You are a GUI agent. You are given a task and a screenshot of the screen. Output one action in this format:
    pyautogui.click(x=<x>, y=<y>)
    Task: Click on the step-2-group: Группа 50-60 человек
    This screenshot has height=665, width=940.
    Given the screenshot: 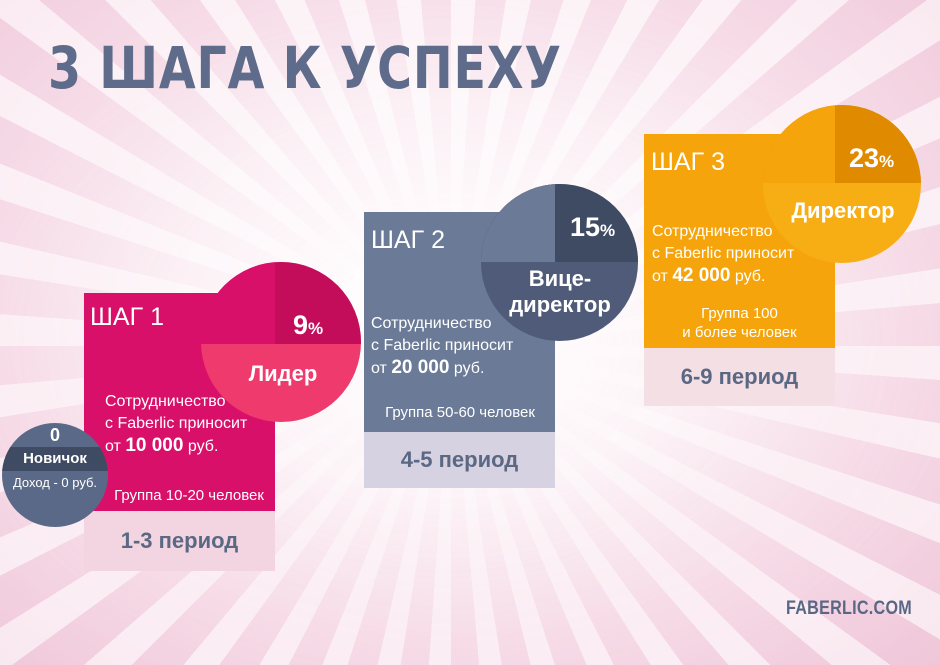 What is the action you would take?
    pyautogui.click(x=460, y=412)
    